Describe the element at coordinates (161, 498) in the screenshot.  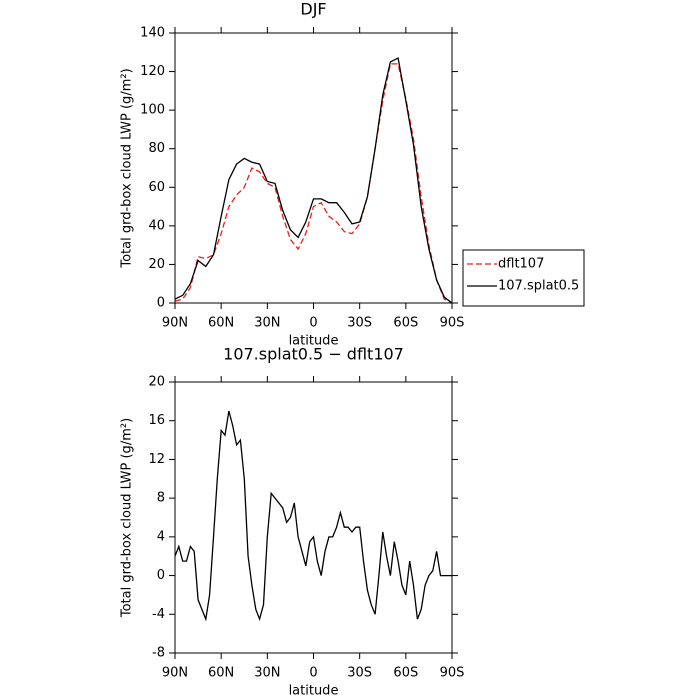
I see `y-tick-label: 8` at that location.